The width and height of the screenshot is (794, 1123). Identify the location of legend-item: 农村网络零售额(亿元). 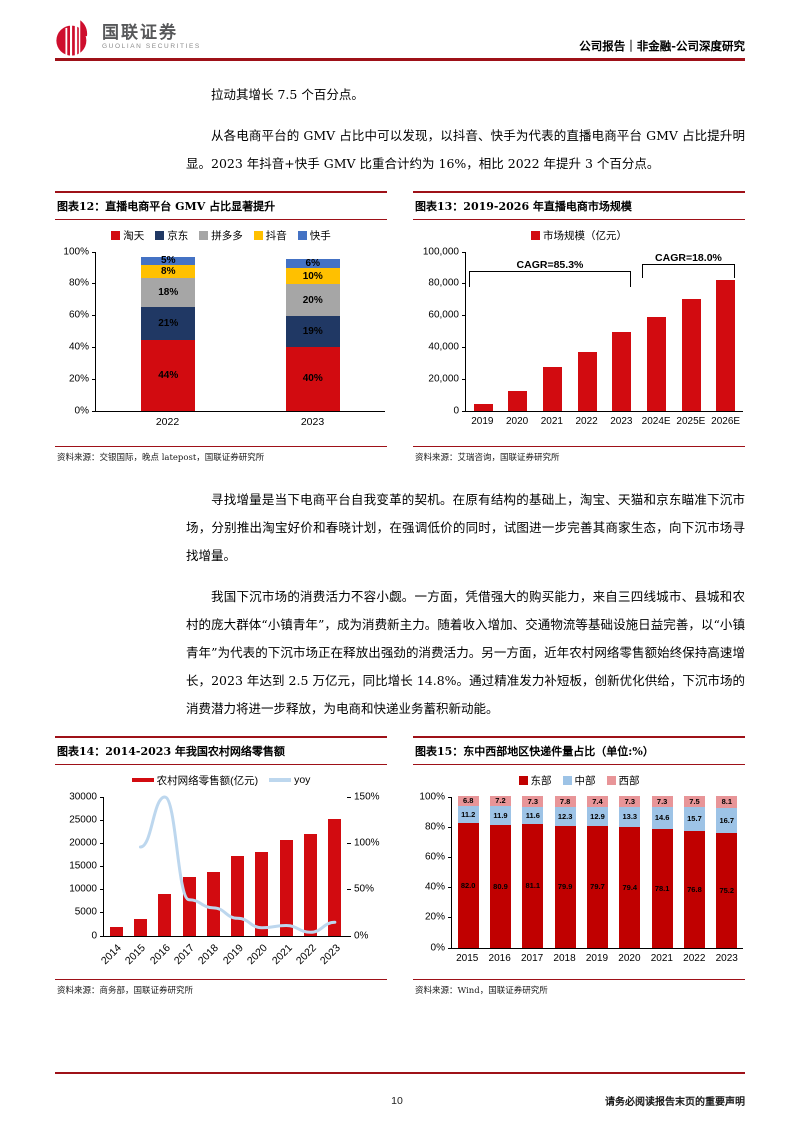
(194, 780).